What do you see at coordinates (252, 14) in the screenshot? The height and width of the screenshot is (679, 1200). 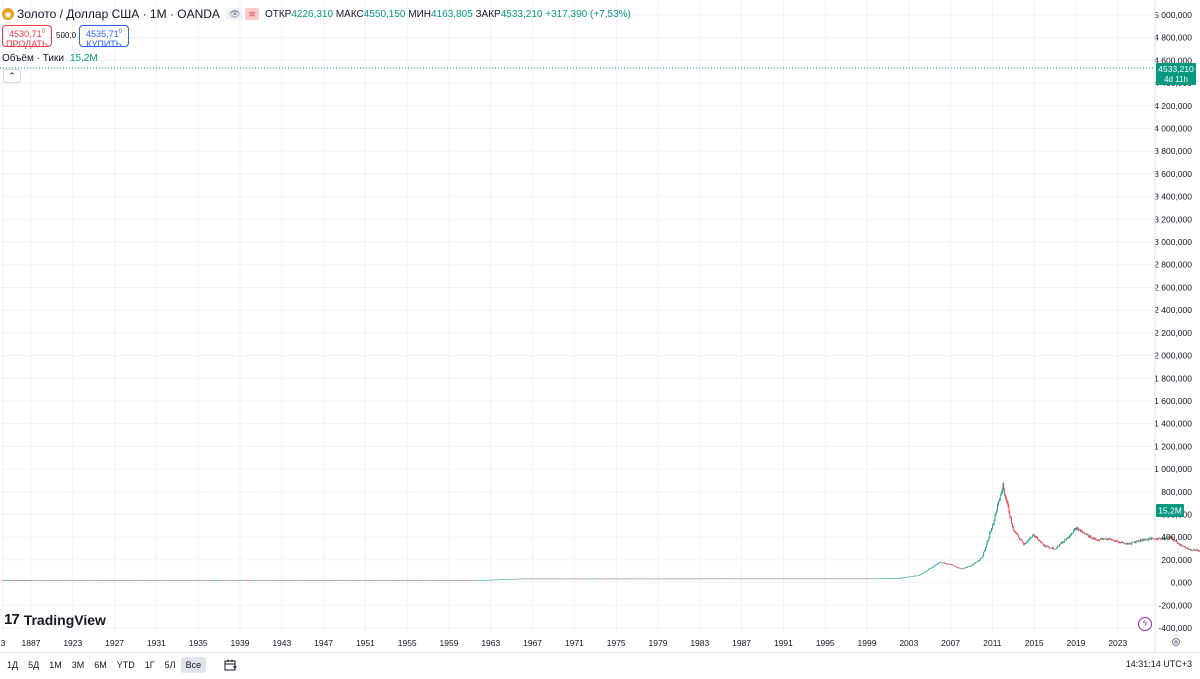 I see `alert-icon: ≋` at bounding box center [252, 14].